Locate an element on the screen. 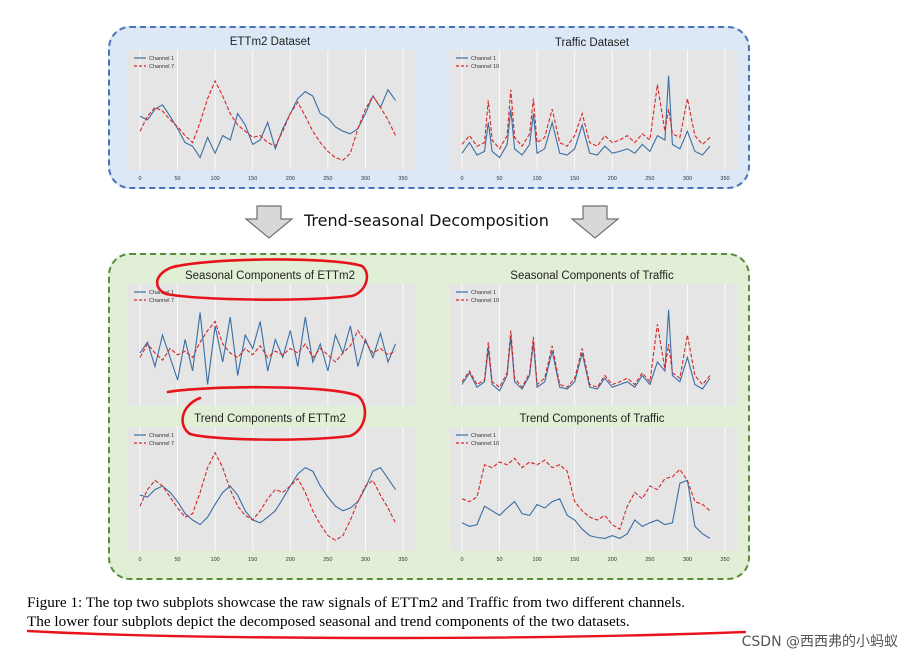  ettm2-trend-chart: Channel 1 Channel 7 0 50 100 150 200 250 300 350 is located at coordinates (271, 495).